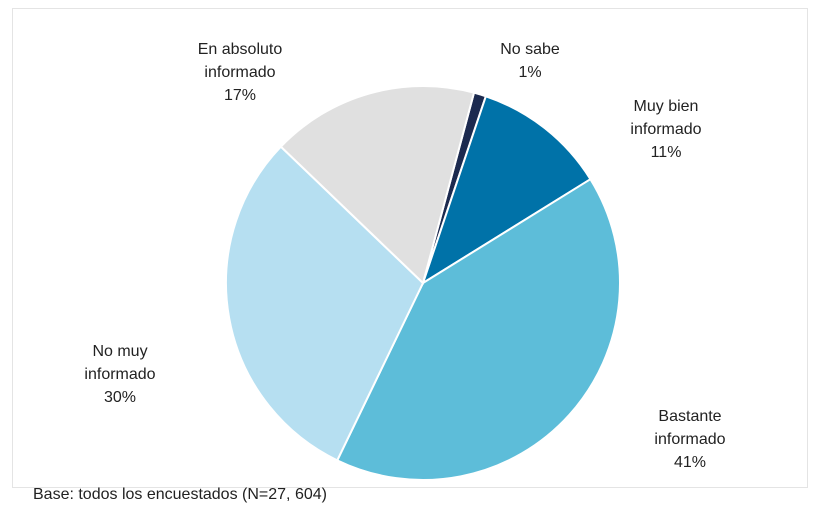 This screenshot has height=515, width=816. I want to click on slice-label: Bastante informado 41%, so click(690, 439).